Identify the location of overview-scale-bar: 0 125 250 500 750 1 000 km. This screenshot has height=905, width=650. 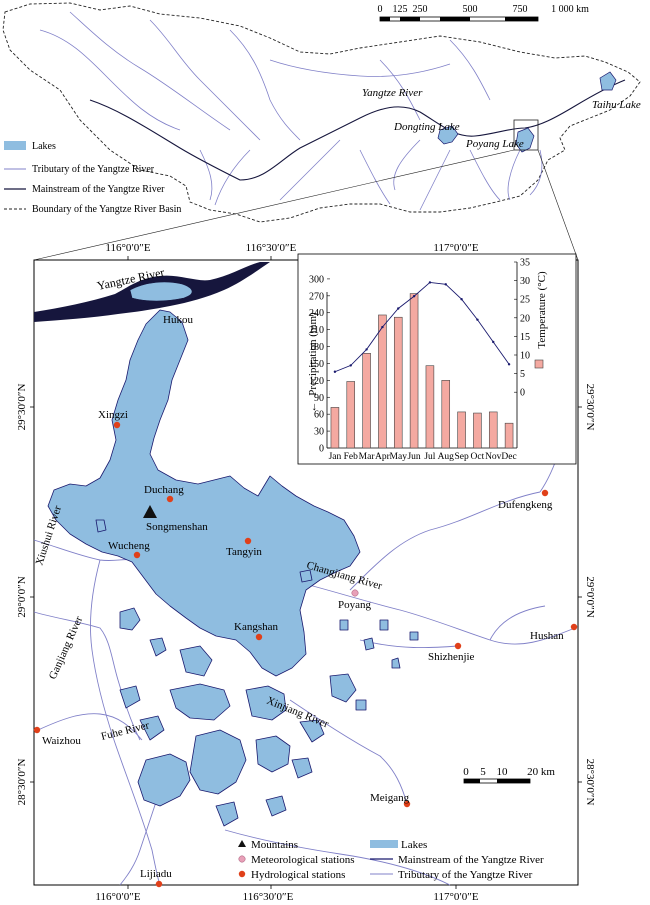
(483, 13).